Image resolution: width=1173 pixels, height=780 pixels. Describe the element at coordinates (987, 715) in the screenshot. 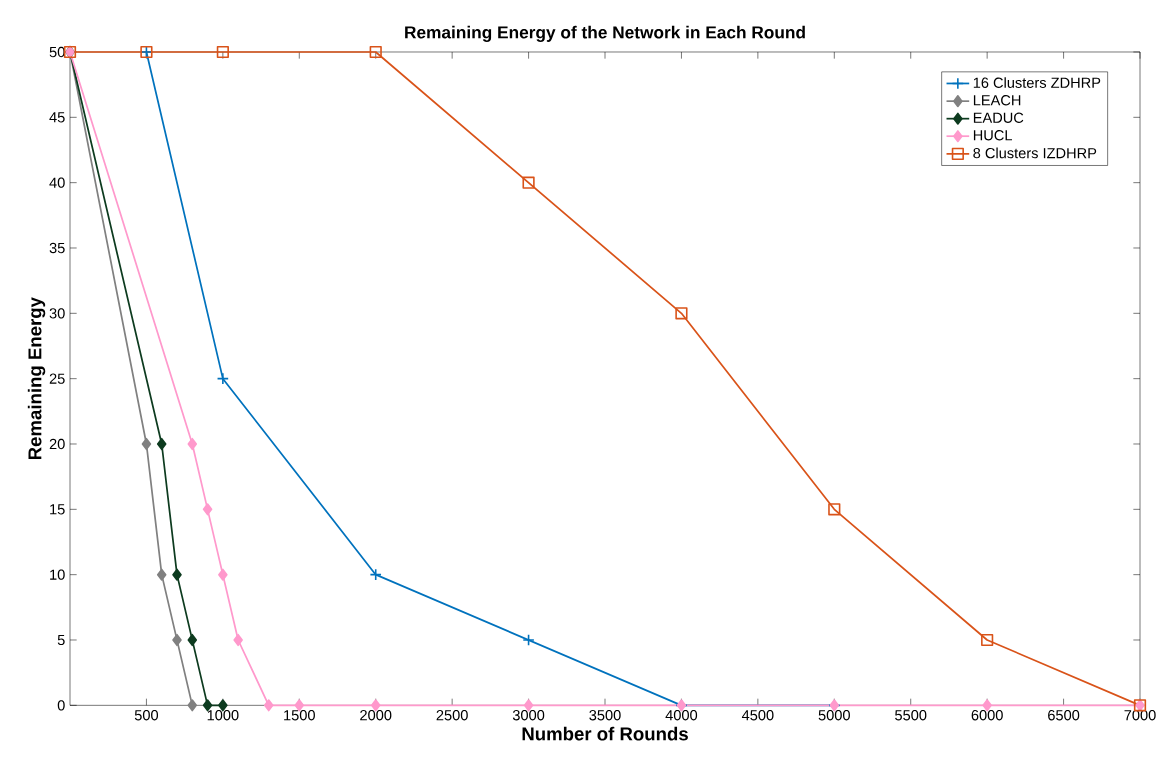

I see `x-tick-label: 6000` at that location.